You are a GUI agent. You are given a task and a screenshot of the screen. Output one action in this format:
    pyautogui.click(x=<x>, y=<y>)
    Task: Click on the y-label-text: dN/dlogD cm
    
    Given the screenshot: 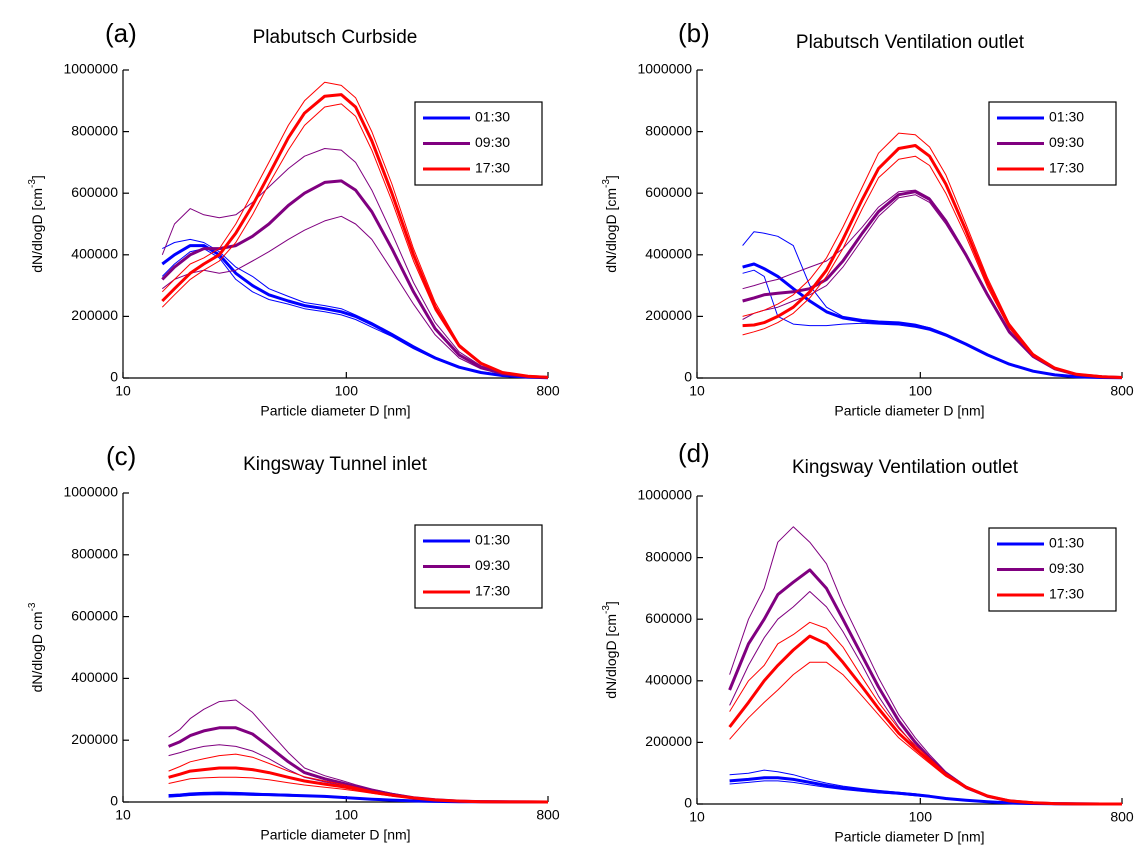 What is the action you would take?
    pyautogui.click(x=37, y=651)
    